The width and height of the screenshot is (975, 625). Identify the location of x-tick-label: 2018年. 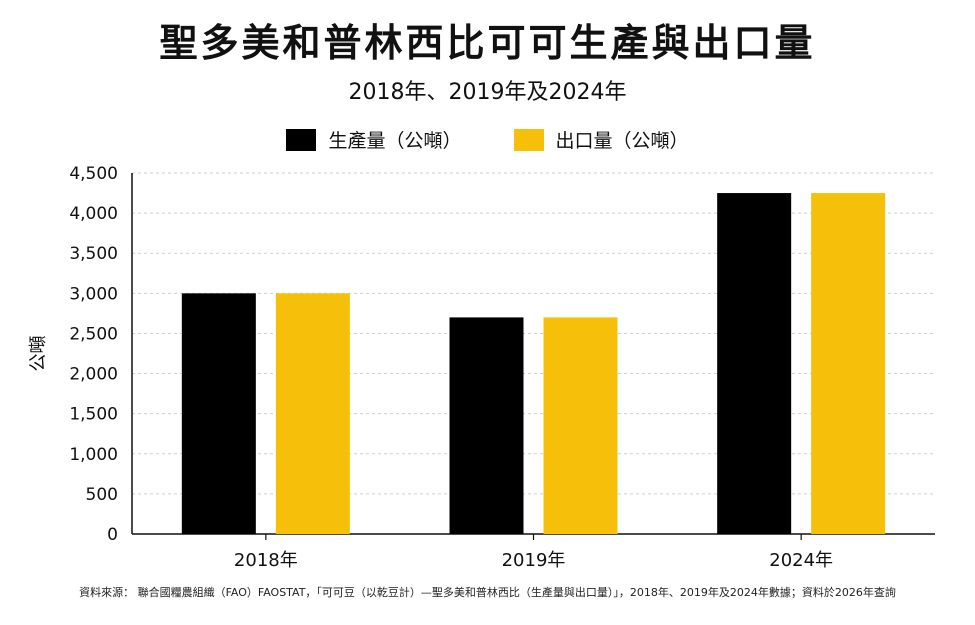
(266, 560).